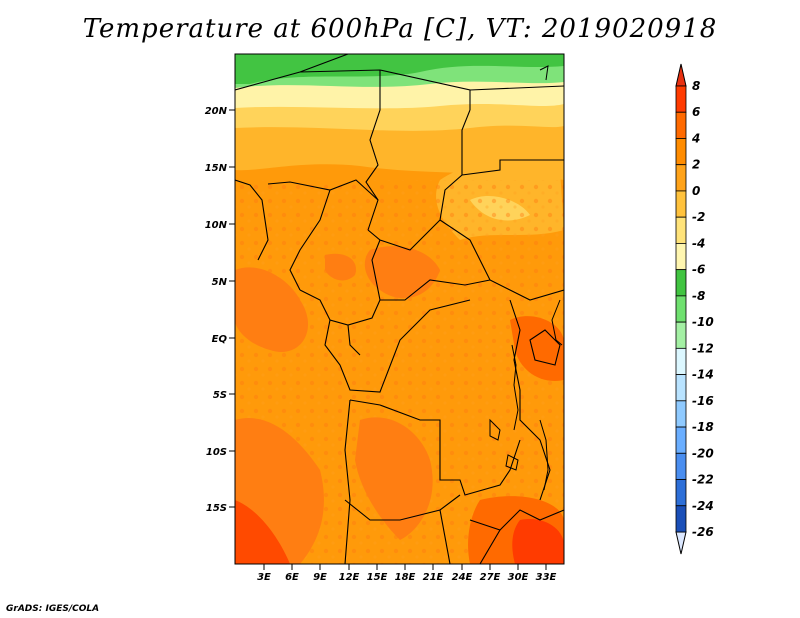  I want to click on colorbar-label: 4, so click(695, 138).